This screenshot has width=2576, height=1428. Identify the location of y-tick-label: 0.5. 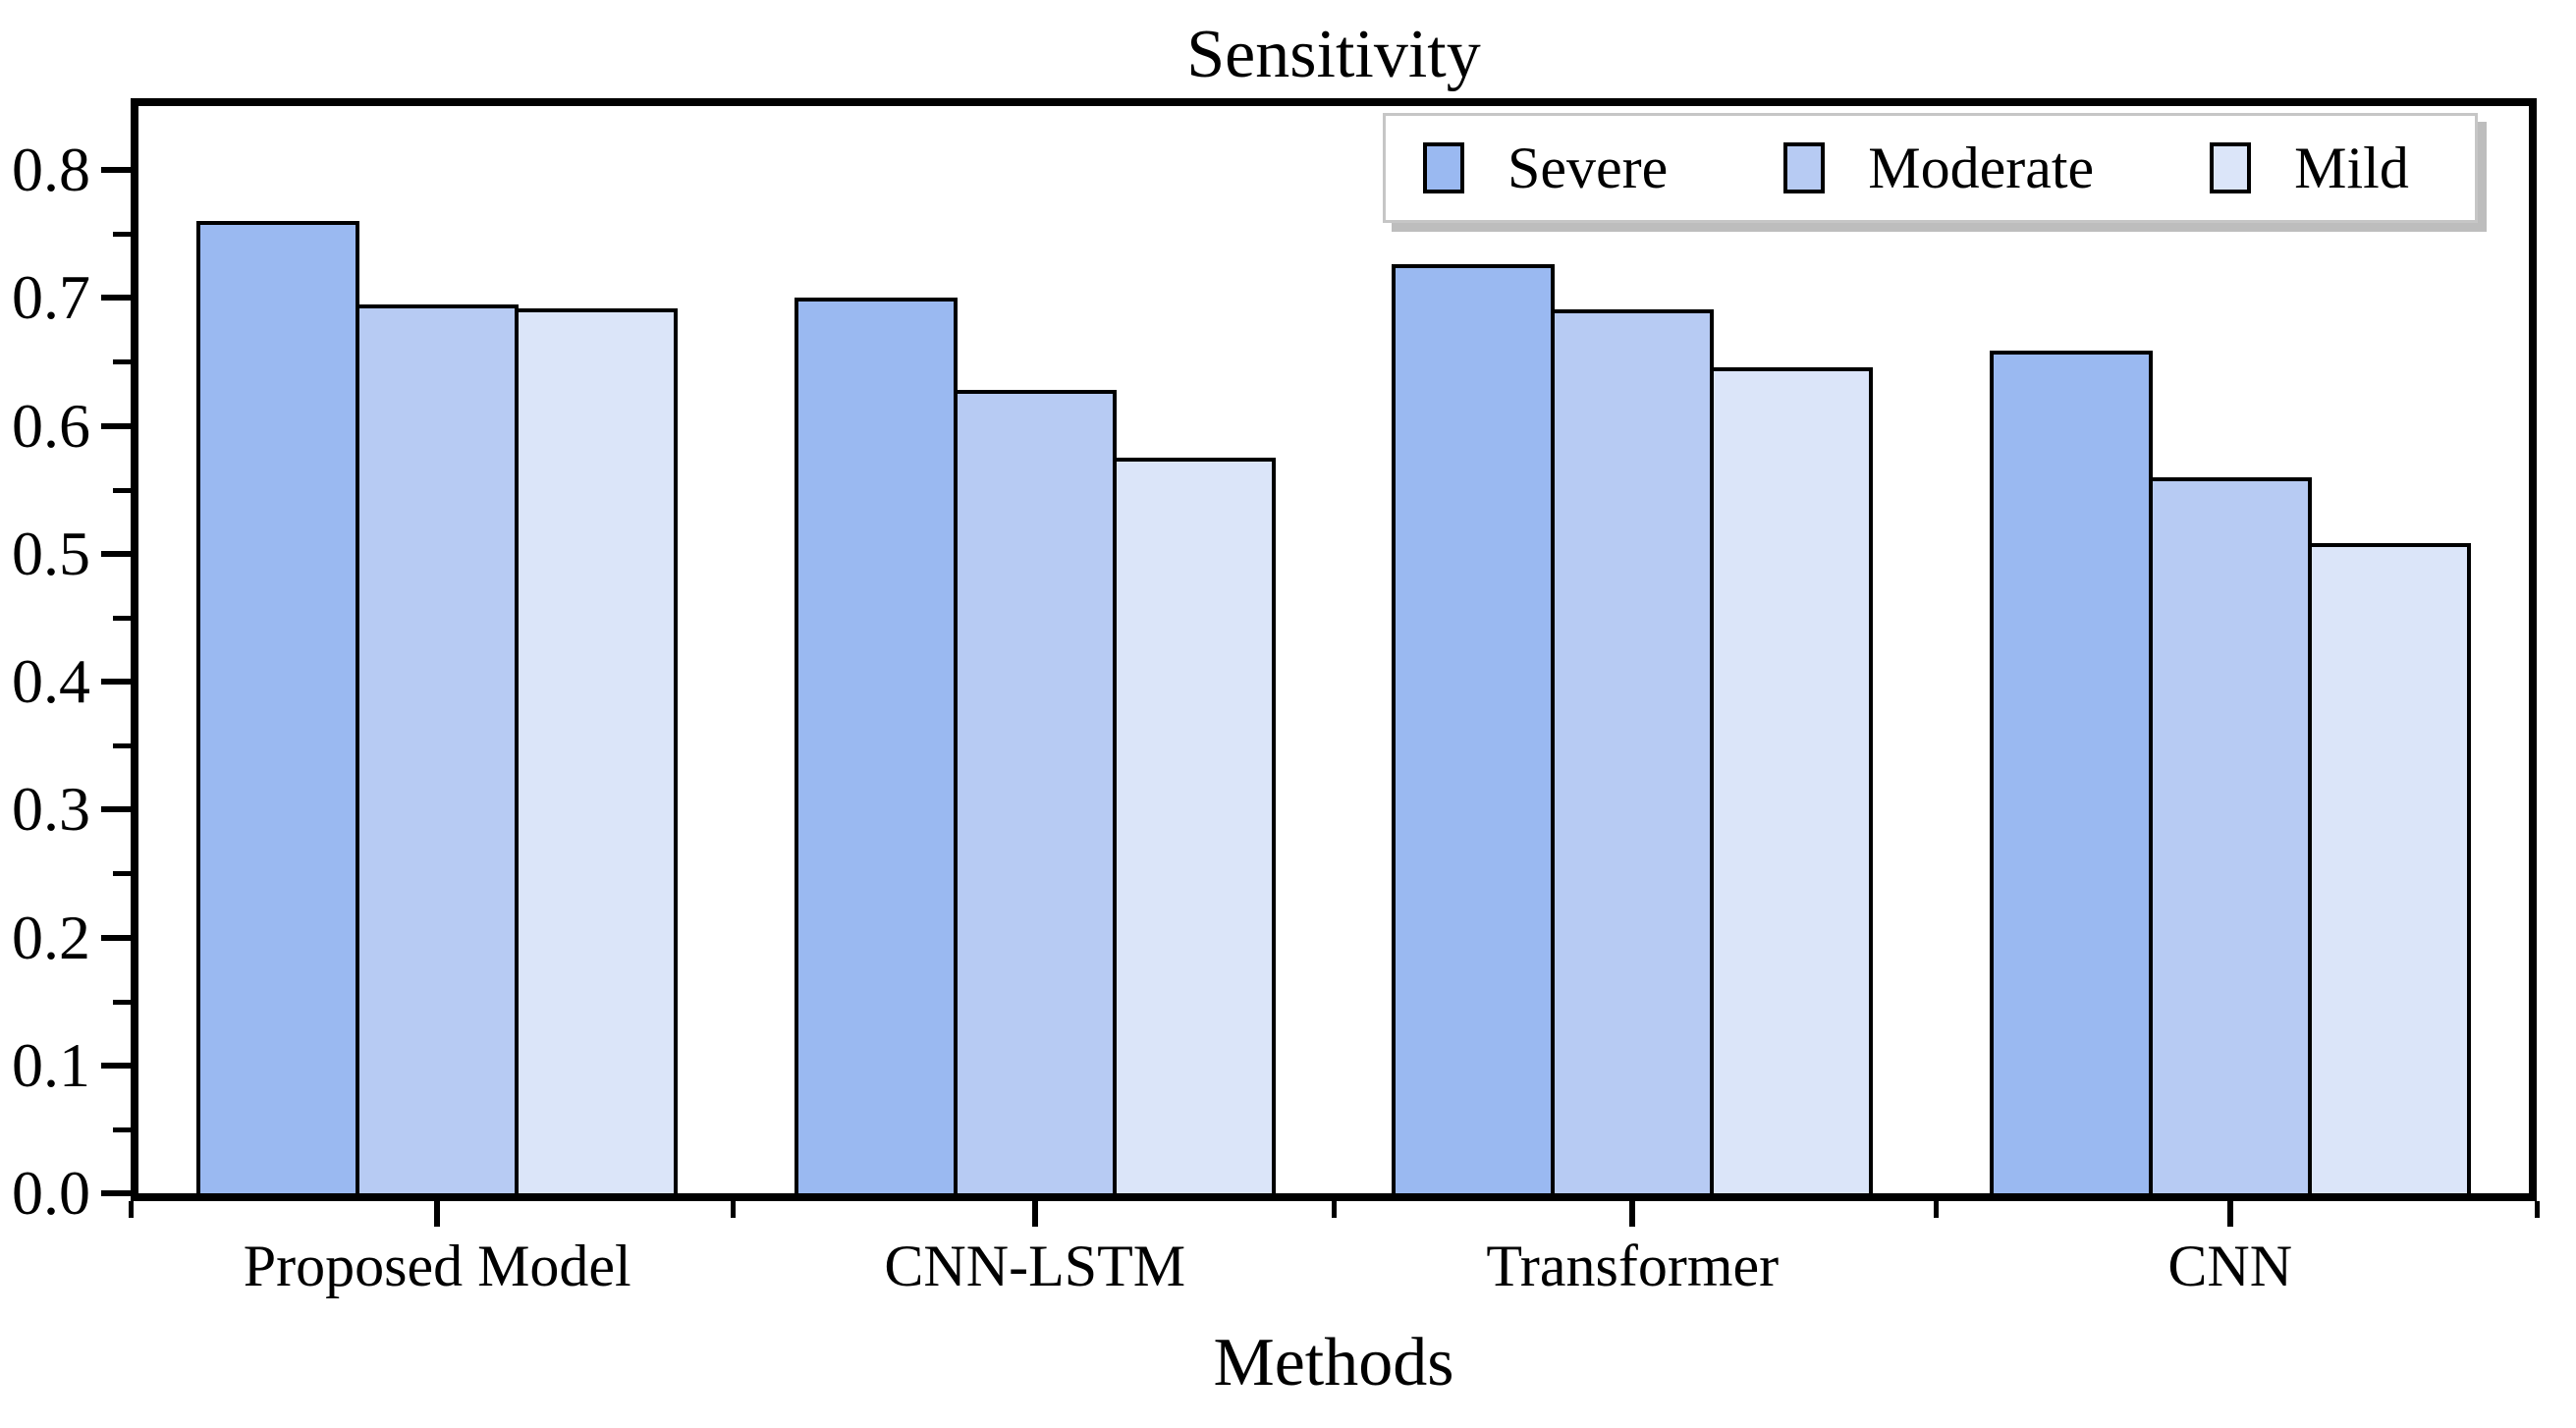
(51, 553).